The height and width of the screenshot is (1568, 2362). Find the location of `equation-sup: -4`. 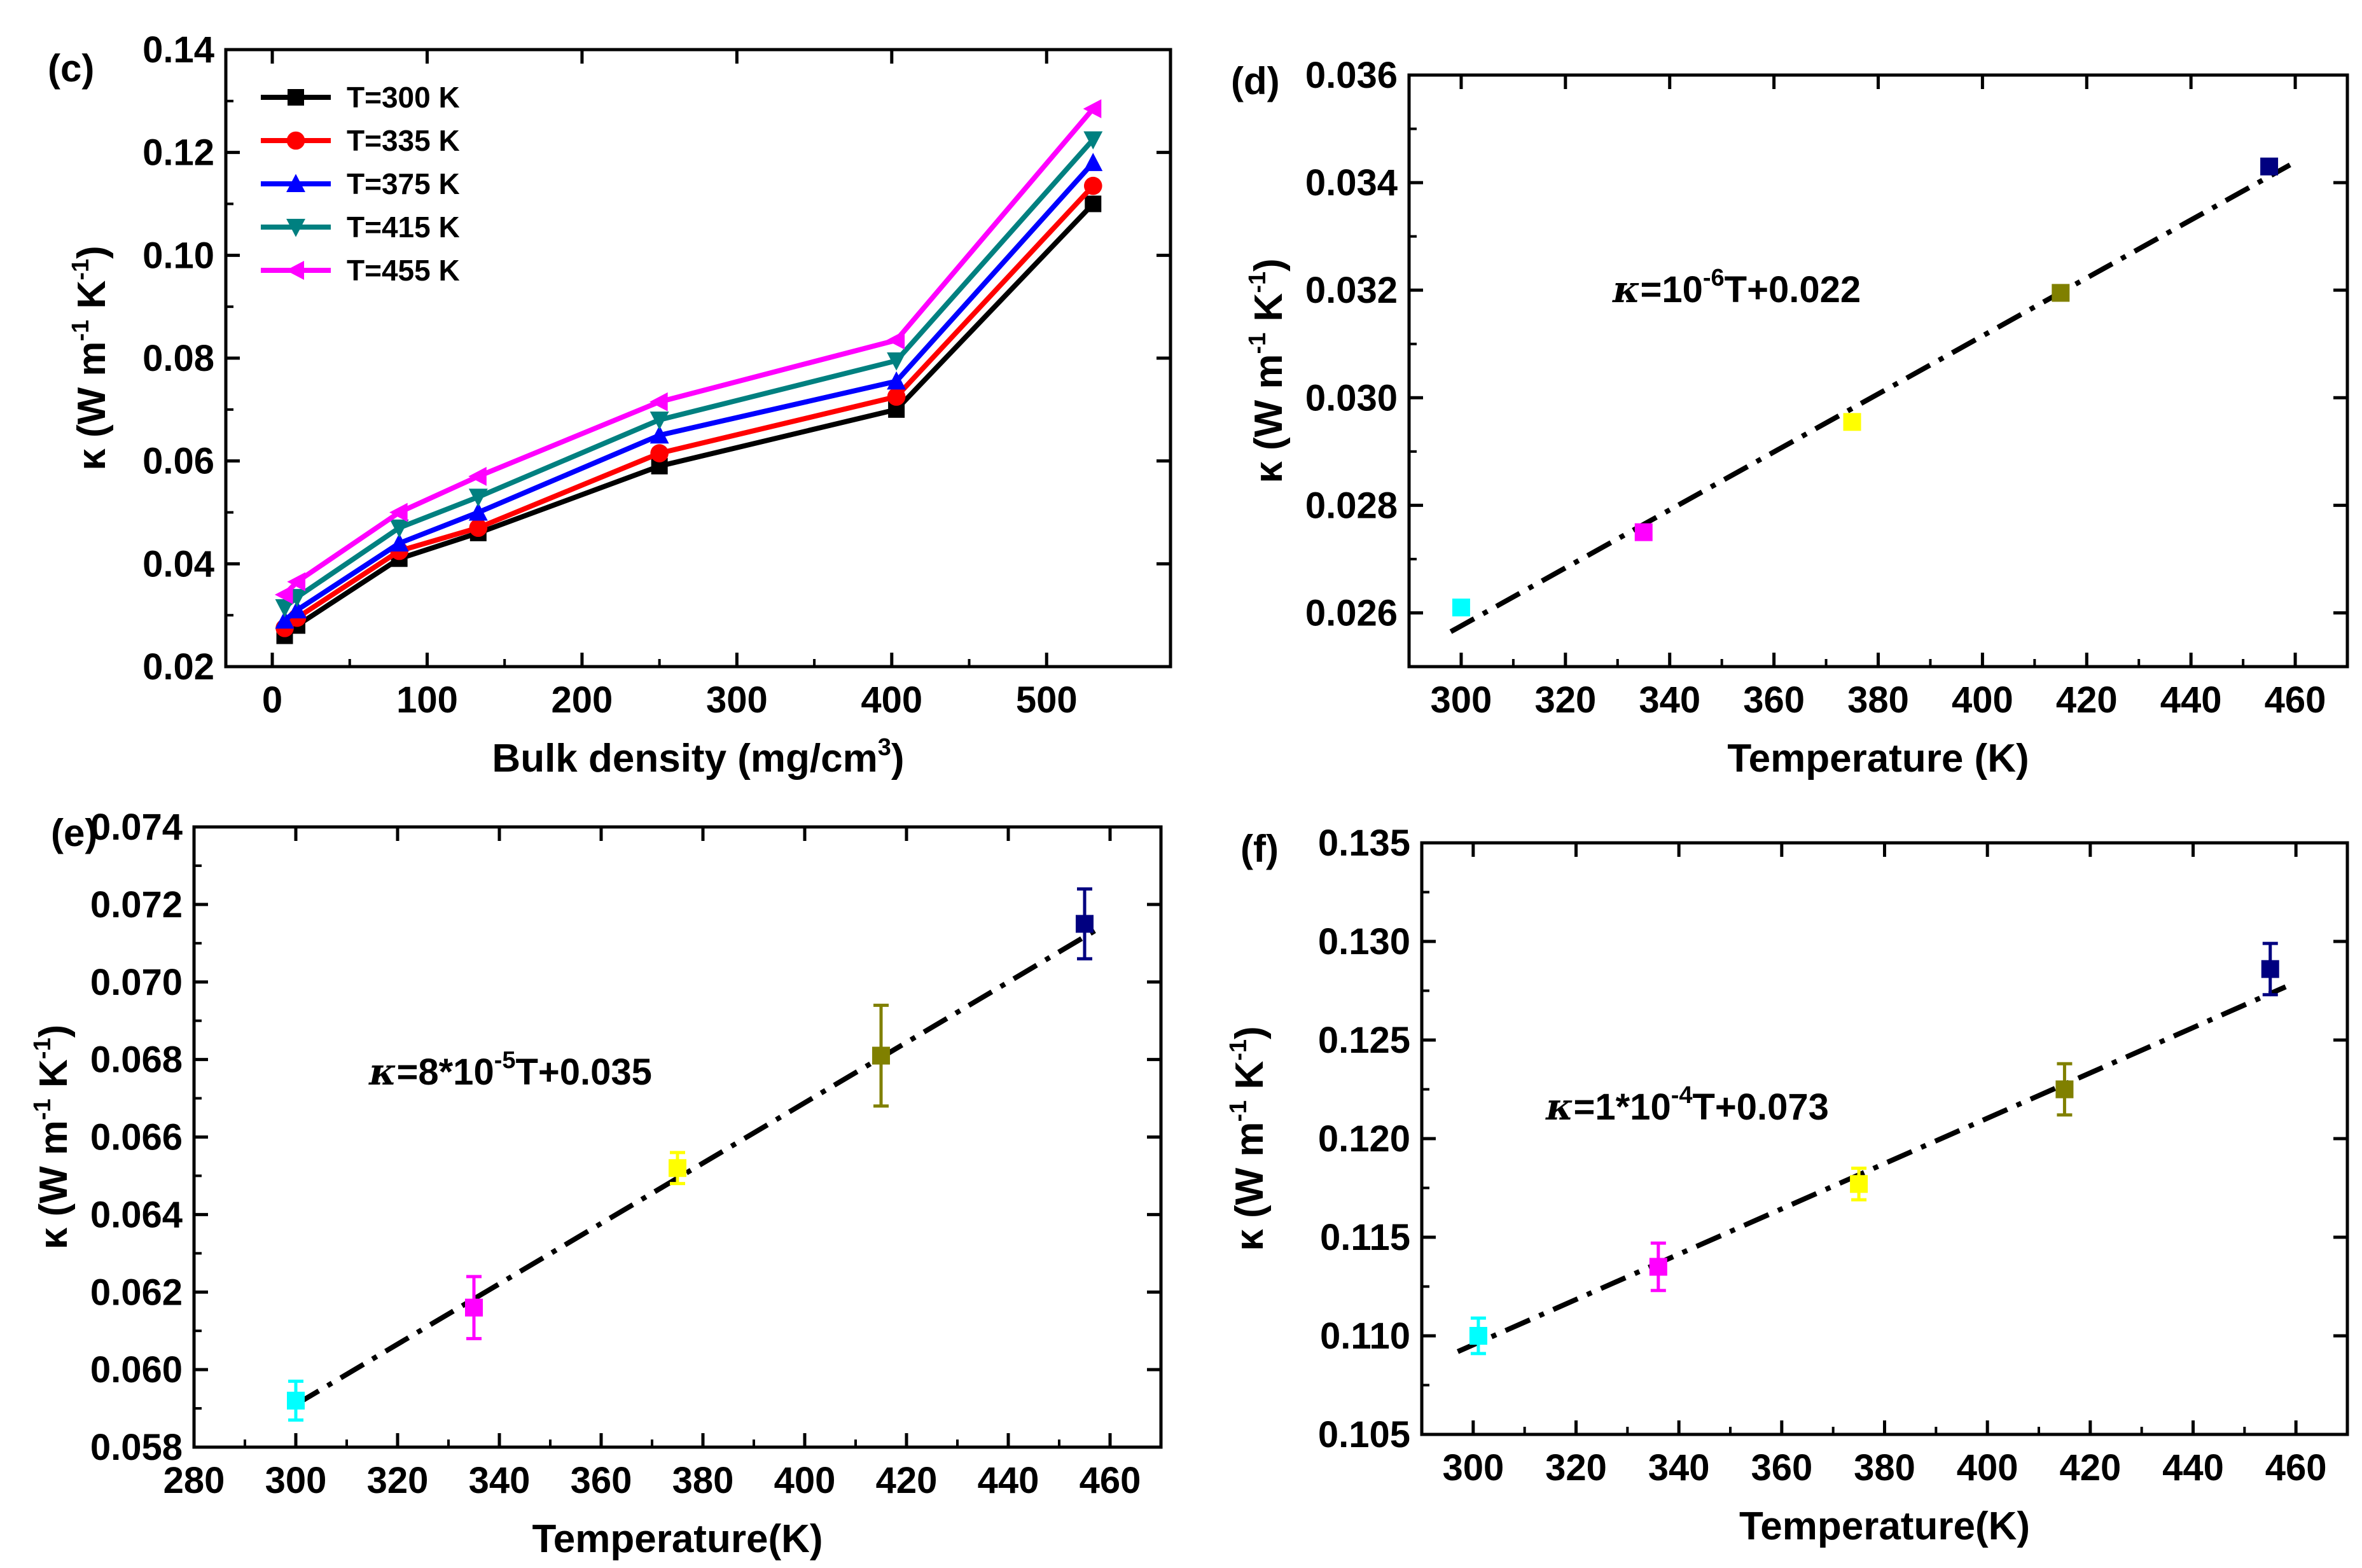

equation-sup: -4 is located at coordinates (1682, 1095).